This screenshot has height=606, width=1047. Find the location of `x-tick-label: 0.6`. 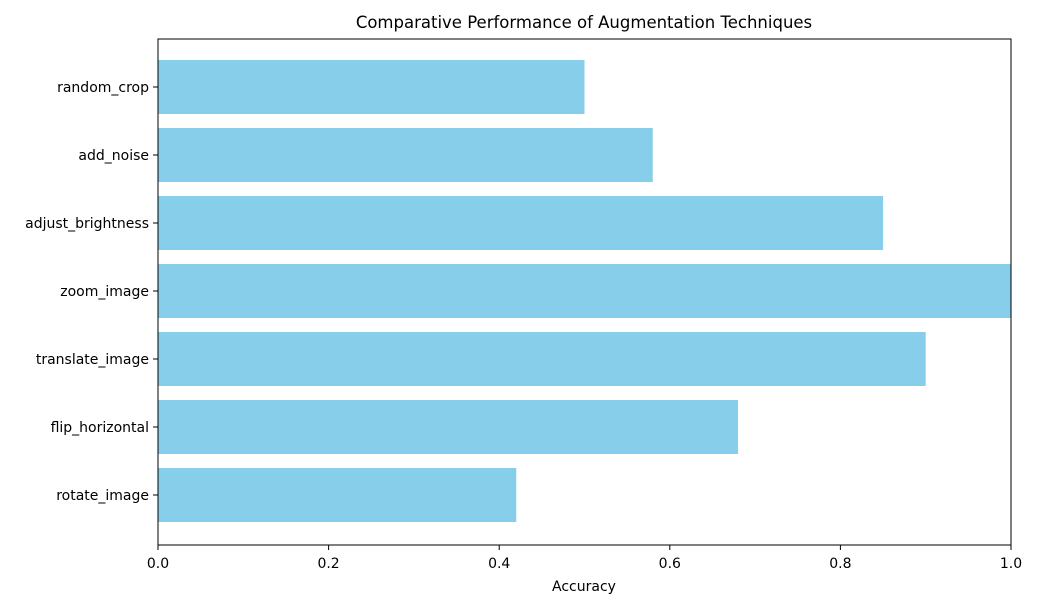

x-tick-label: 0.6 is located at coordinates (670, 564).